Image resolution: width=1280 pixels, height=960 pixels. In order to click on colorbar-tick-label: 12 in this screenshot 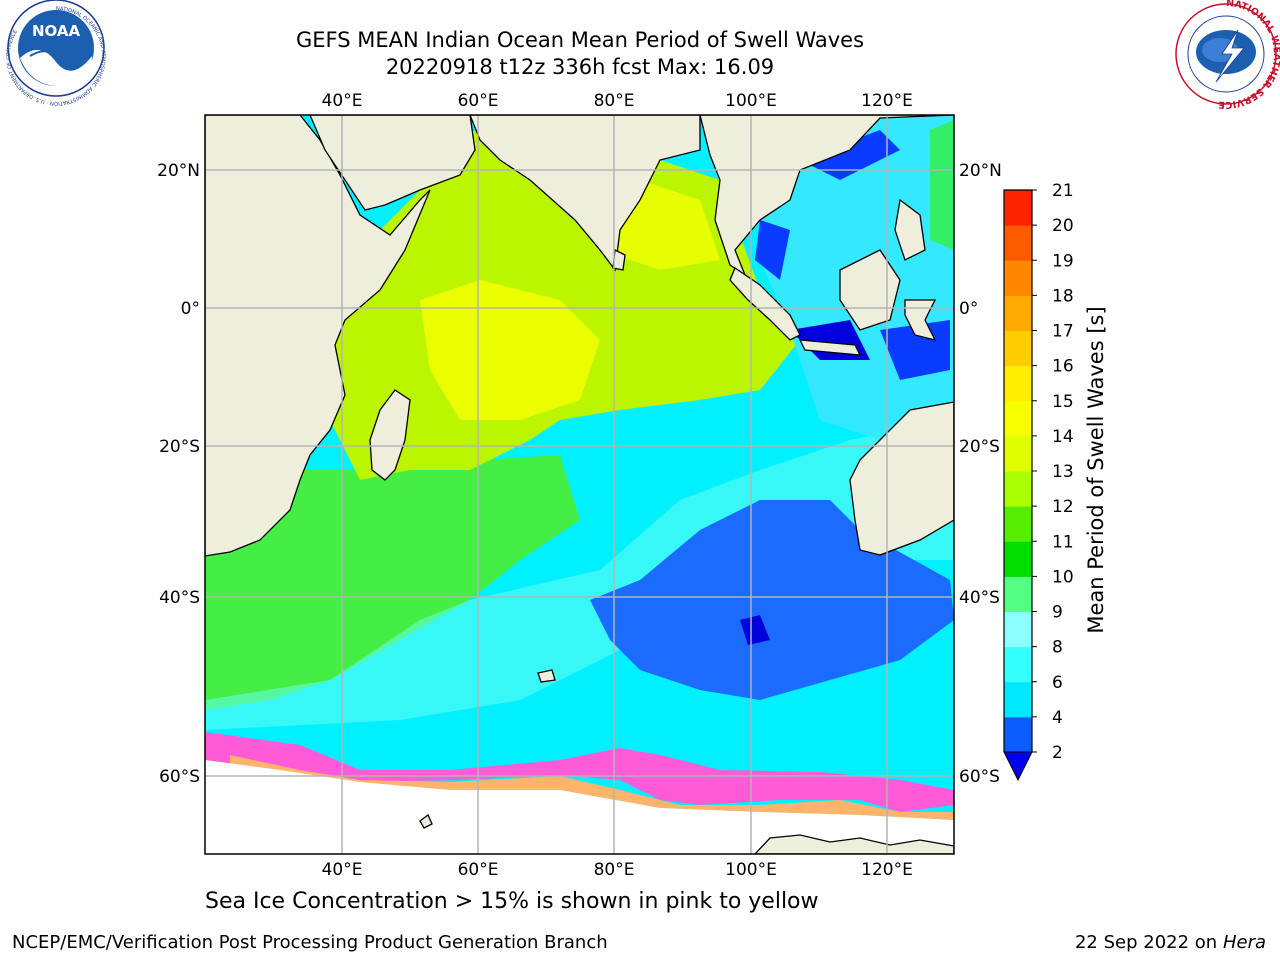, I will do `click(1063, 507)`.